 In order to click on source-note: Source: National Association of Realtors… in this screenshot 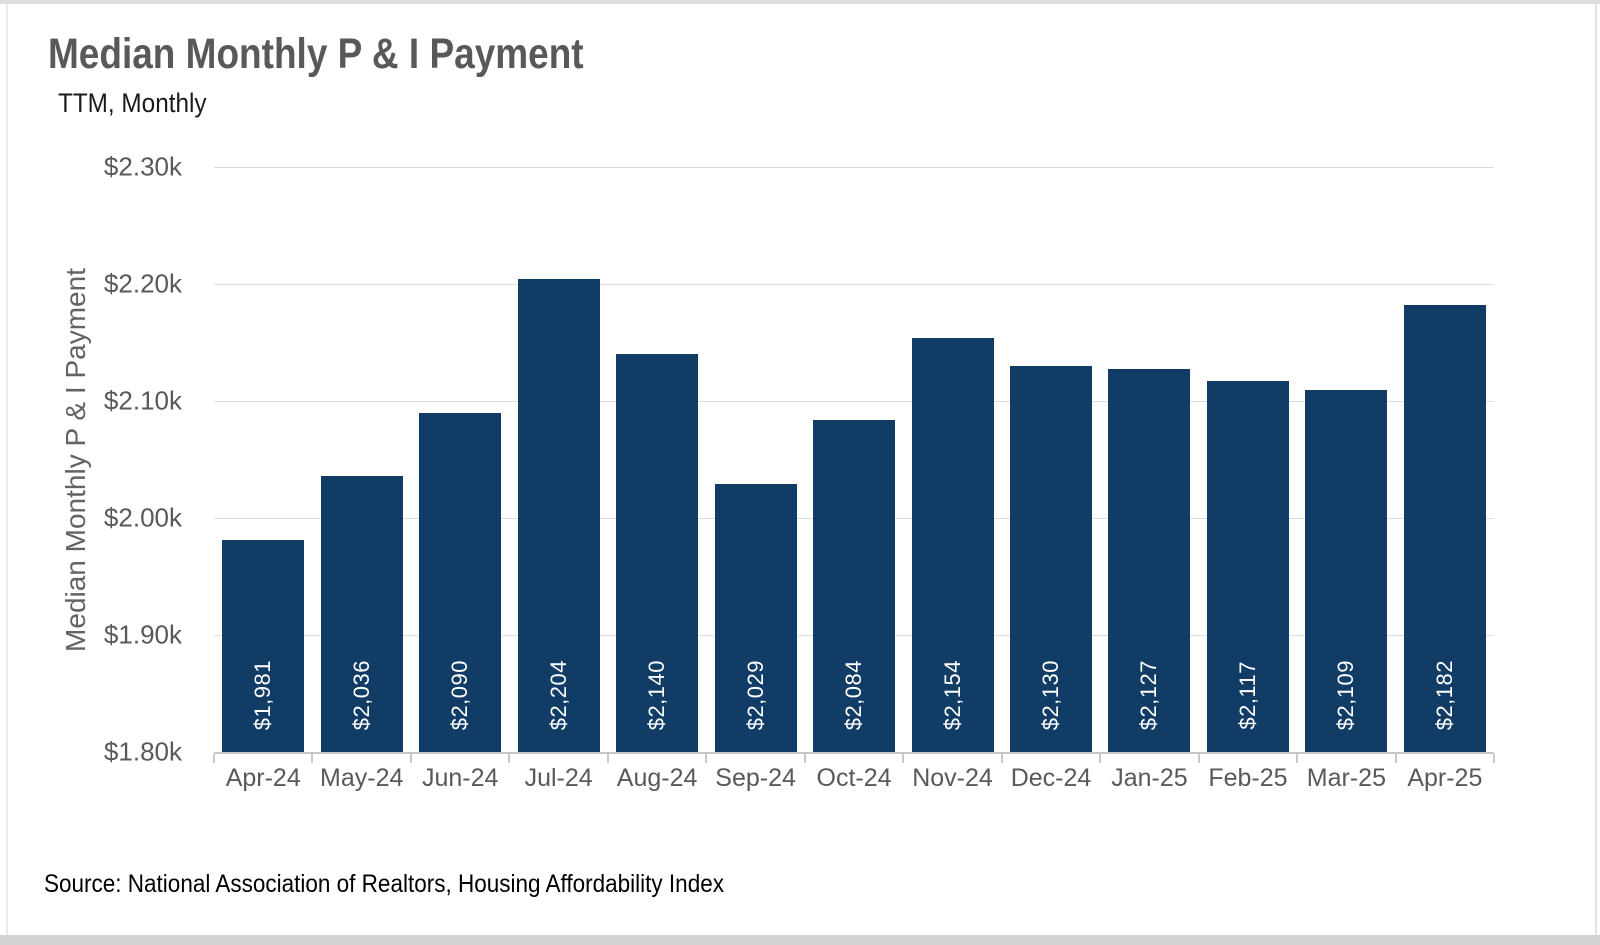, I will do `click(384, 884)`.